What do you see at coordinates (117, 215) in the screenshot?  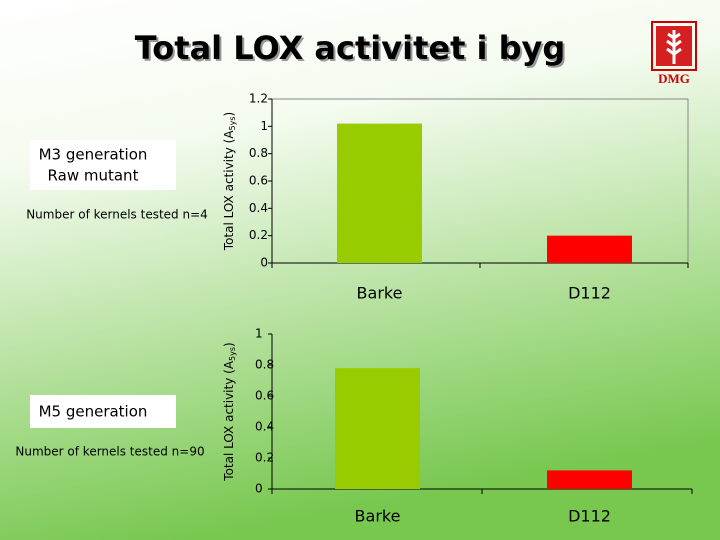 I see `kernels-label: Number of kernels tested n=4` at bounding box center [117, 215].